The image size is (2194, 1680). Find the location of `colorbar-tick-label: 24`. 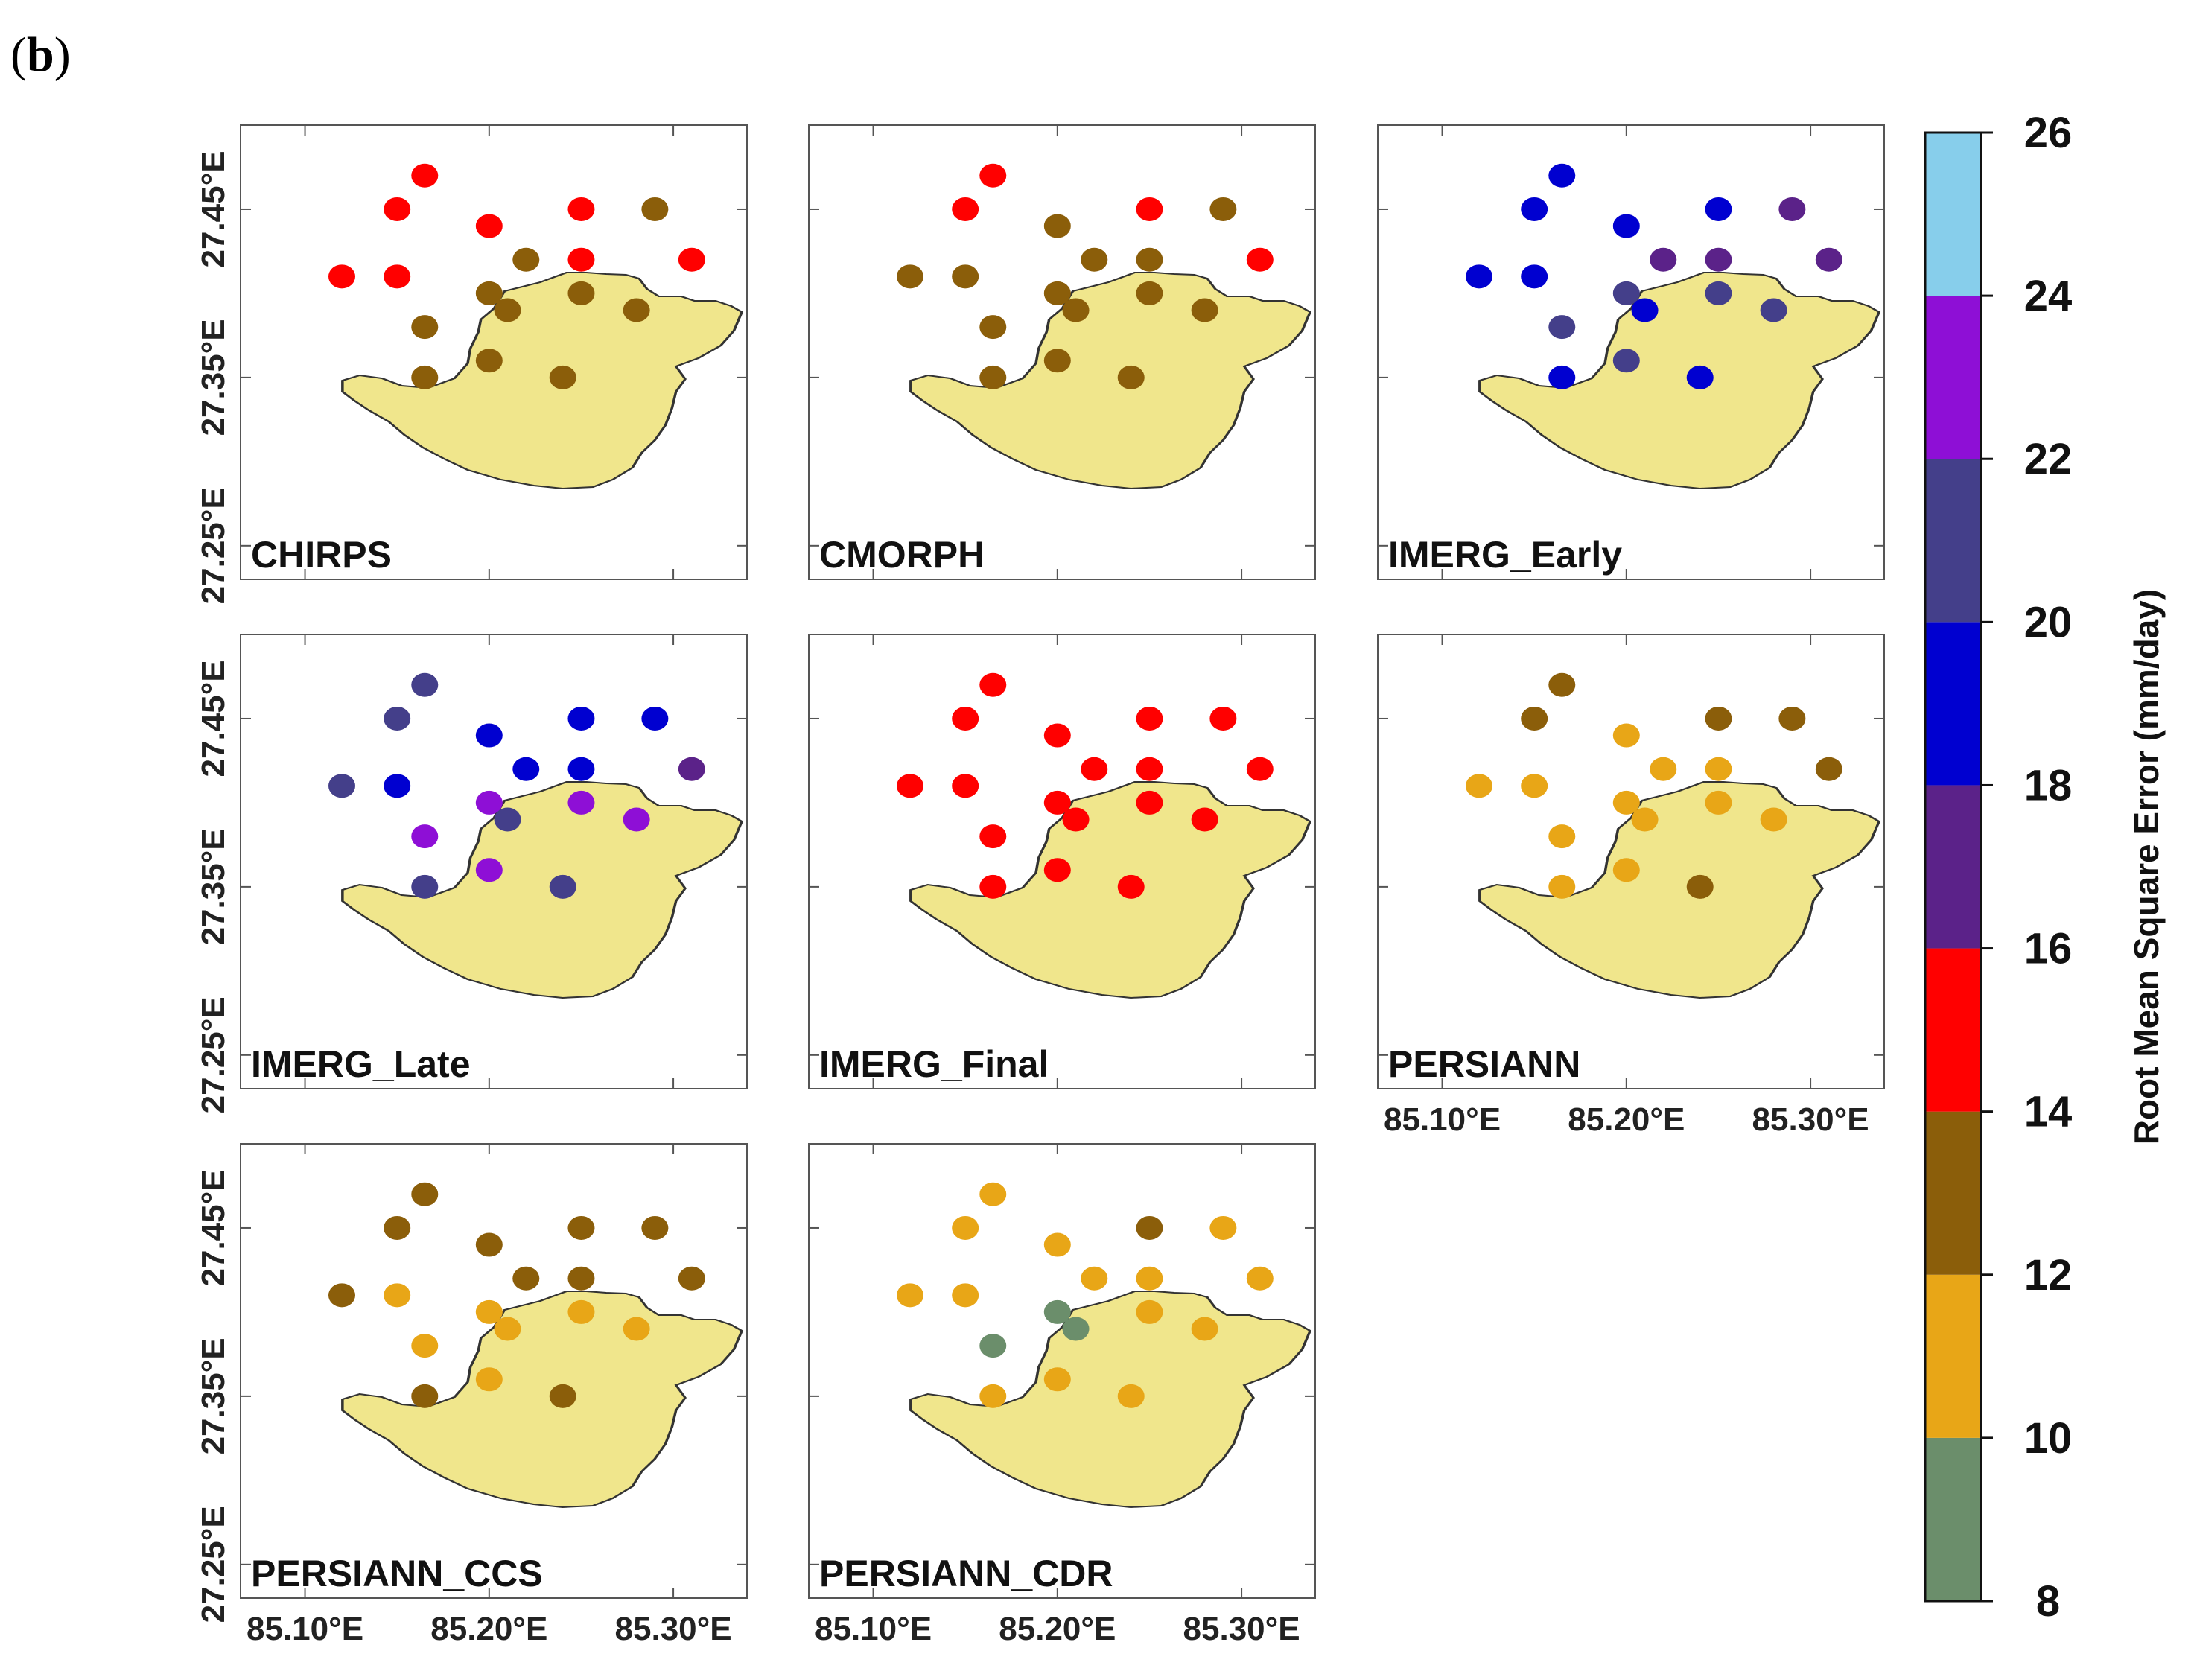

colorbar-tick-label: 24 is located at coordinates (2048, 296).